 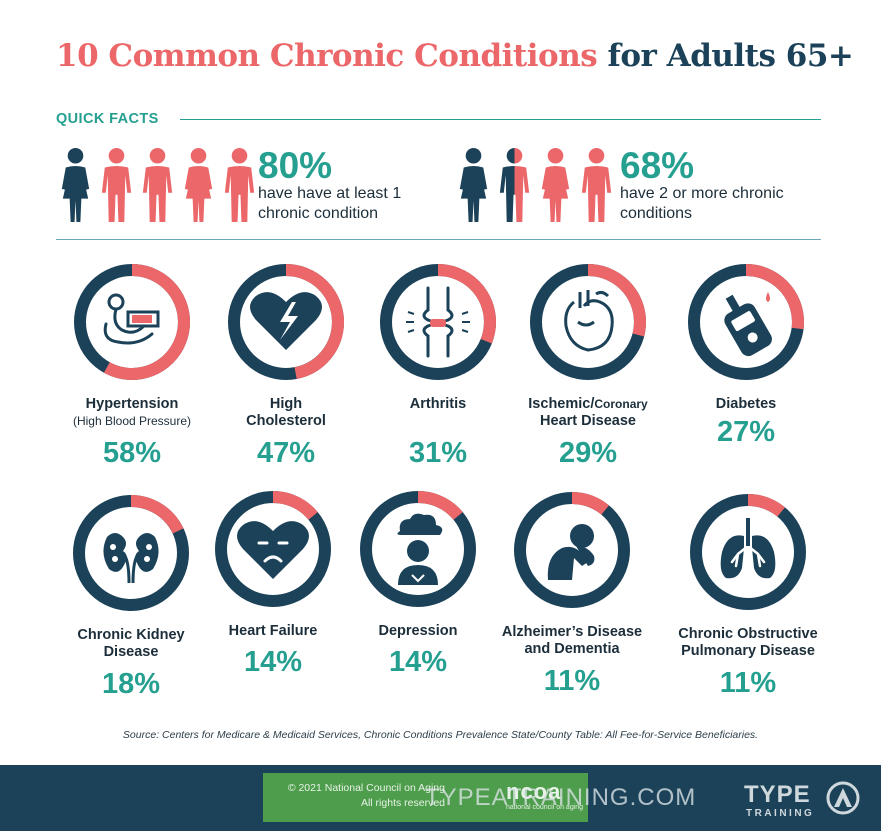 What do you see at coordinates (588, 453) in the screenshot?
I see `condition-percent: 29%` at bounding box center [588, 453].